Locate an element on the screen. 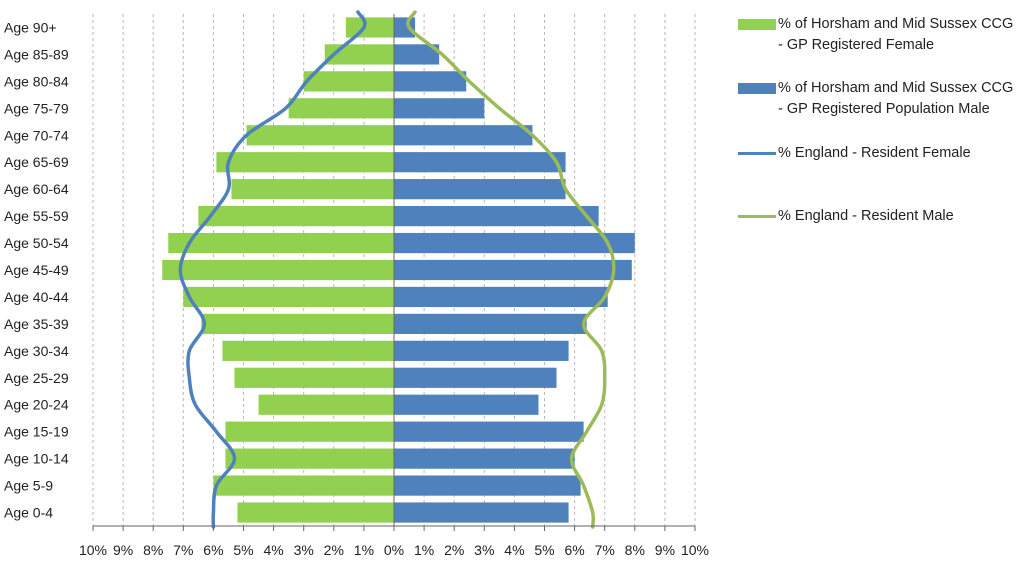 The height and width of the screenshot is (564, 1024). legend-swatch-male-line is located at coordinates (757, 216).